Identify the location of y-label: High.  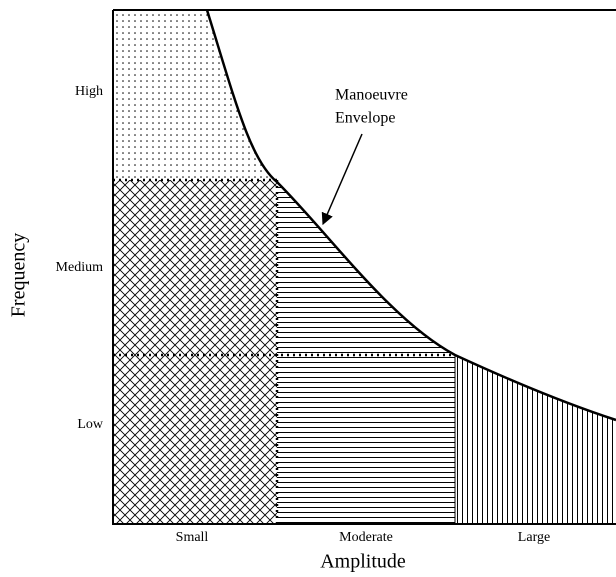
(89, 91).